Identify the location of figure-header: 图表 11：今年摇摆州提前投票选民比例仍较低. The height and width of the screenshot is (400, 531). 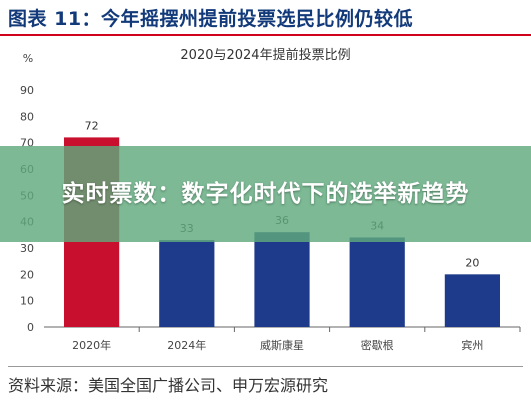
(265, 18).